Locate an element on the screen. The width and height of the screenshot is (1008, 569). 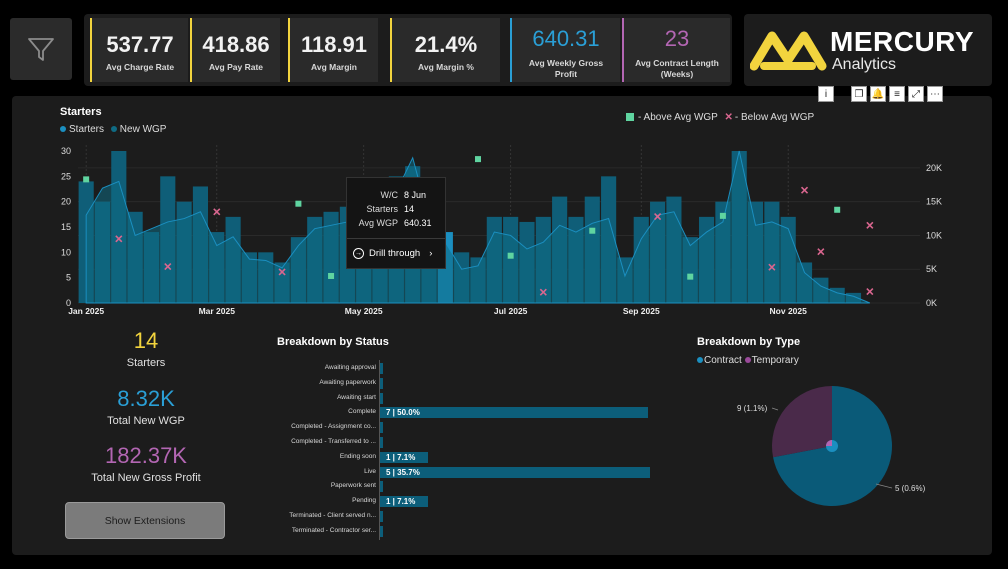
legend-wgp: New WGP is located at coordinates (143, 129).